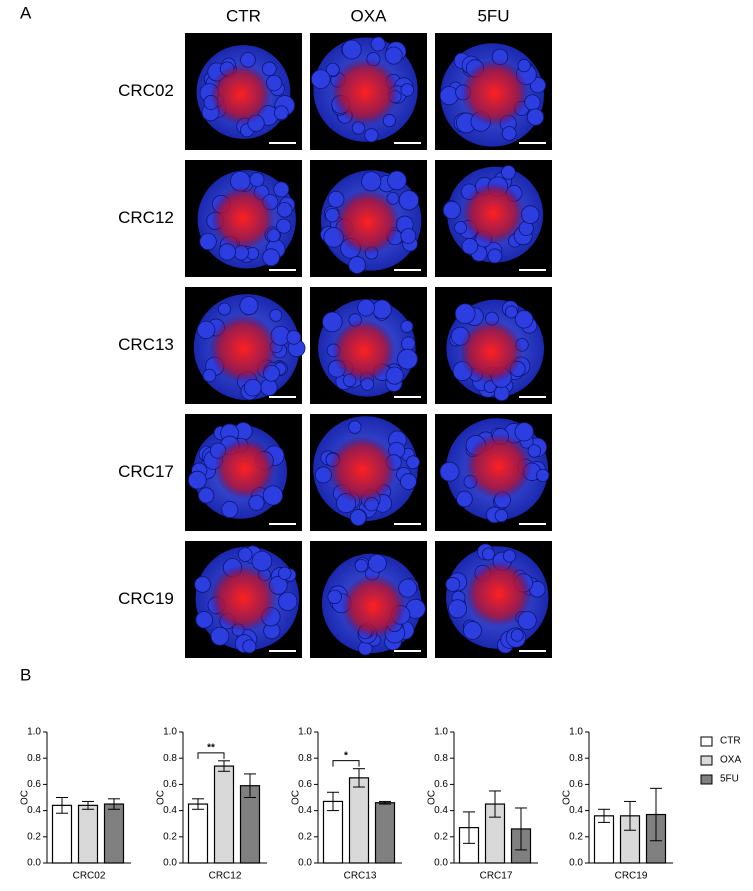 This screenshot has width=753, height=891. What do you see at coordinates (730, 741) in the screenshot?
I see `legend-label: CTR` at bounding box center [730, 741].